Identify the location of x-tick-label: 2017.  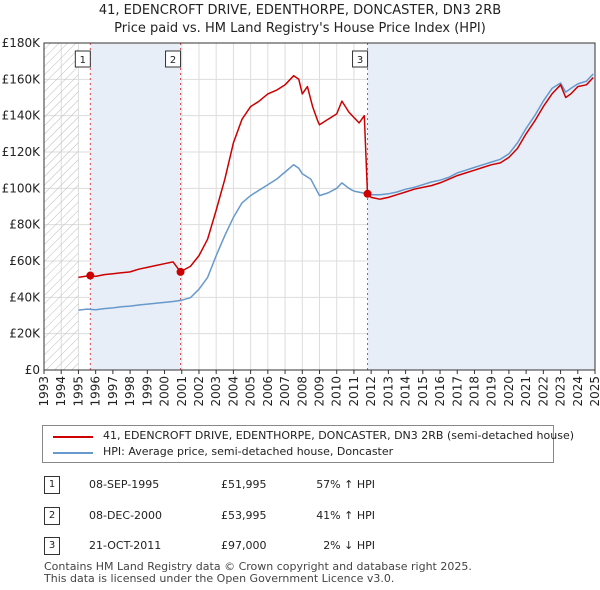
(457, 391).